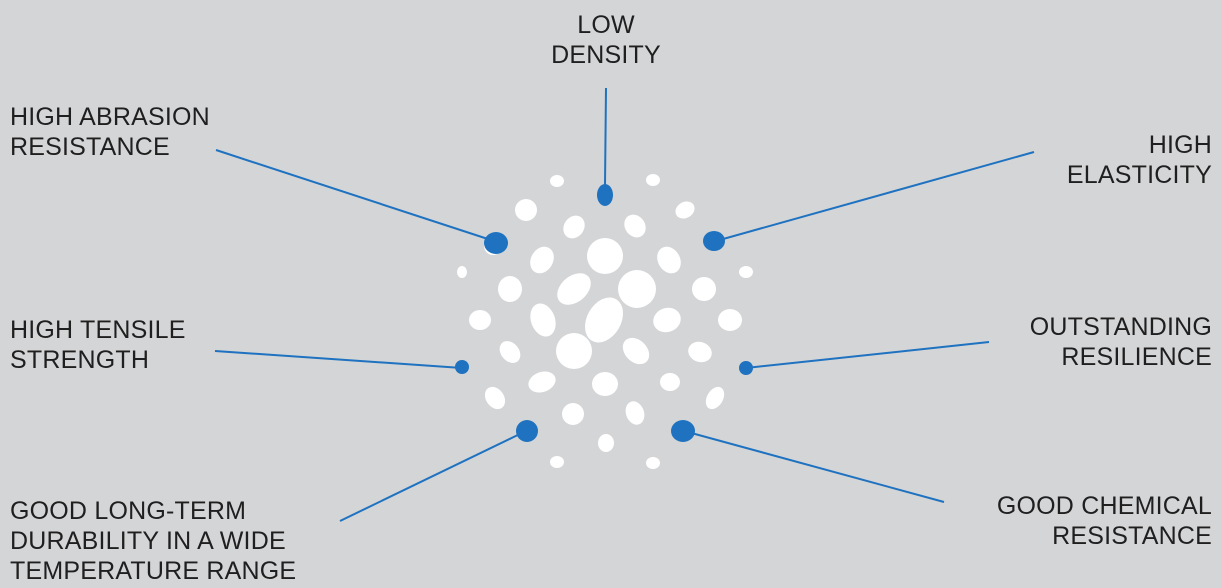 This screenshot has width=1221, height=588. I want to click on accent-dot-high-elasticity, so click(714, 241).